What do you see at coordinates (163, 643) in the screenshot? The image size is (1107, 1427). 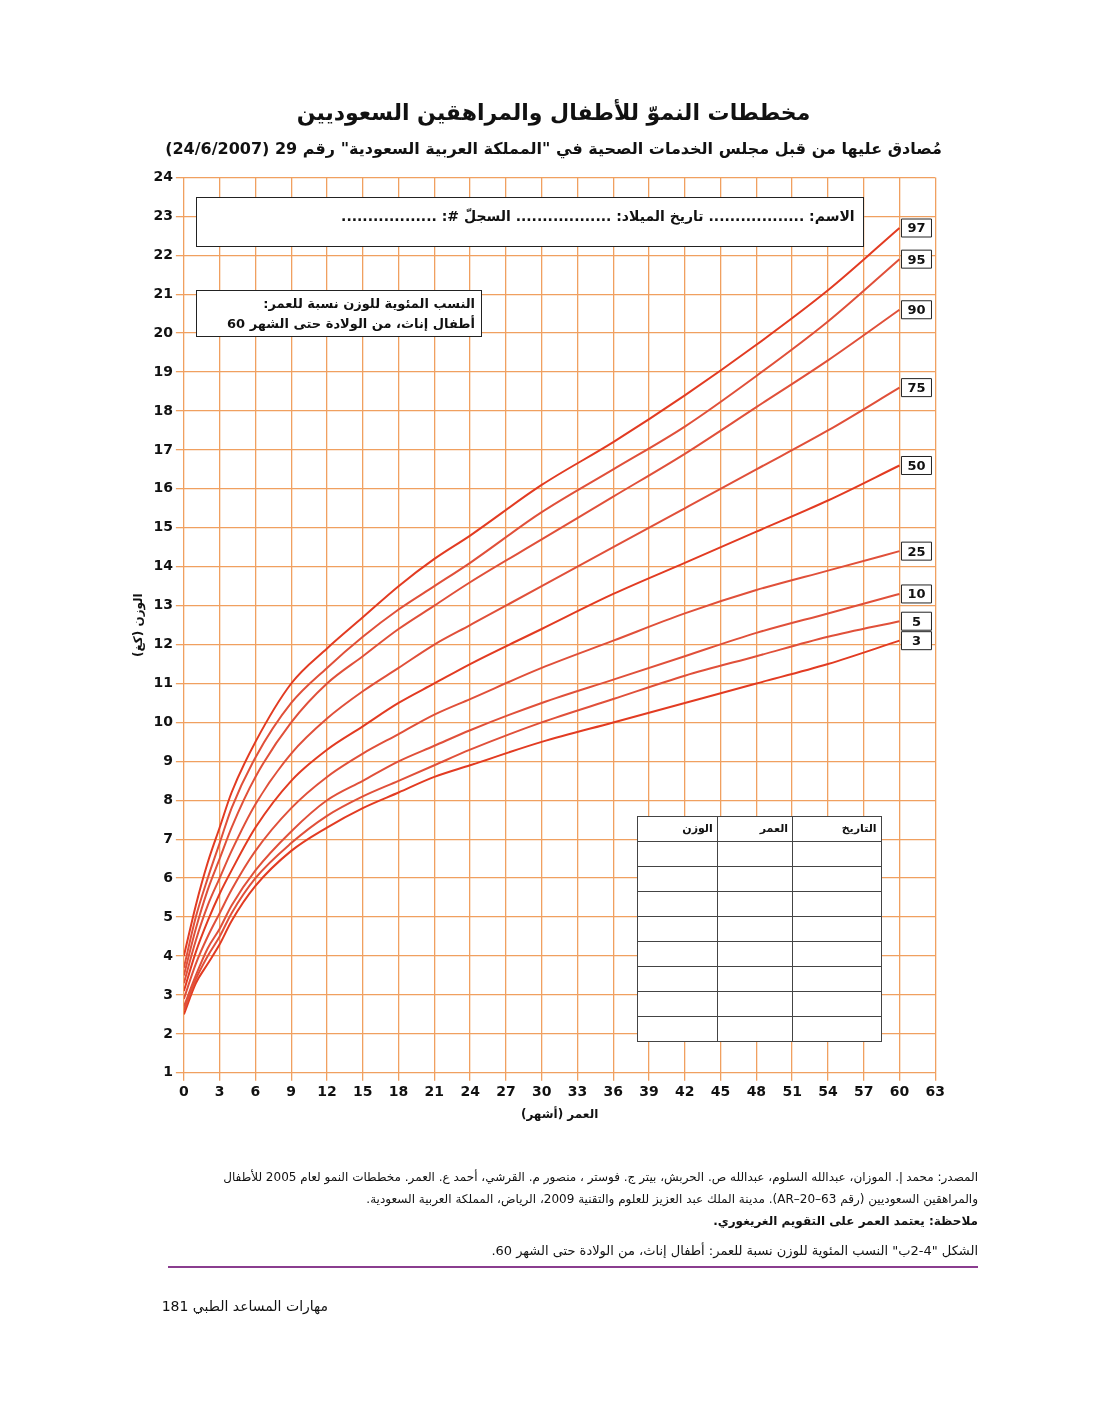 I see `y-tick-label: 12` at bounding box center [163, 643].